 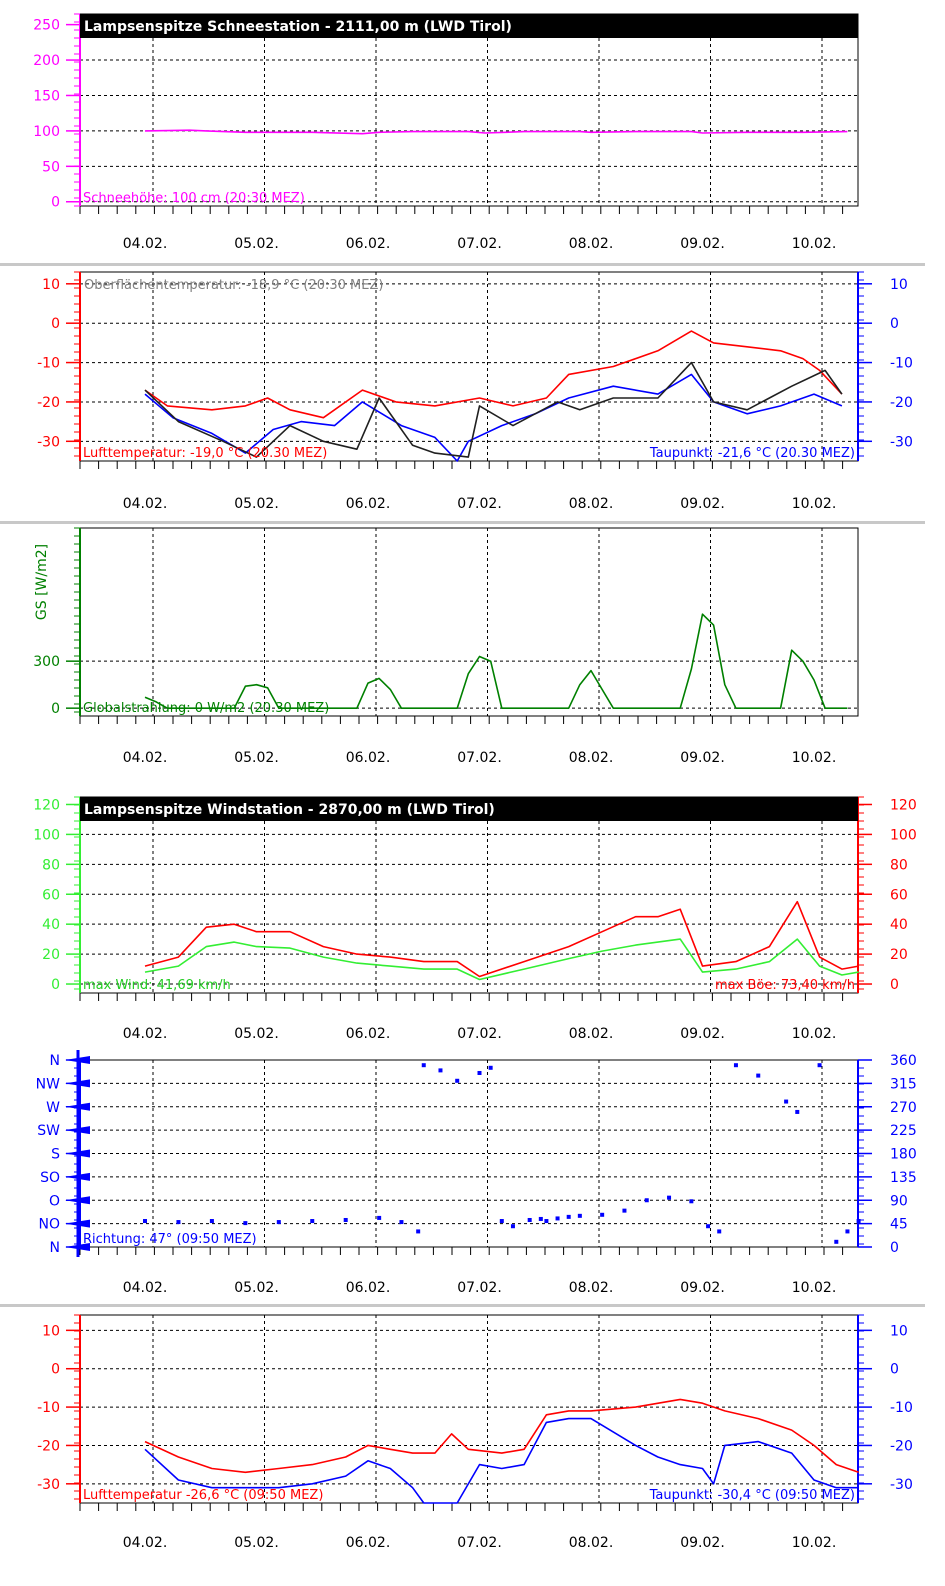 I want to click on y-tick-label-right: 315, so click(x=903, y=1084).